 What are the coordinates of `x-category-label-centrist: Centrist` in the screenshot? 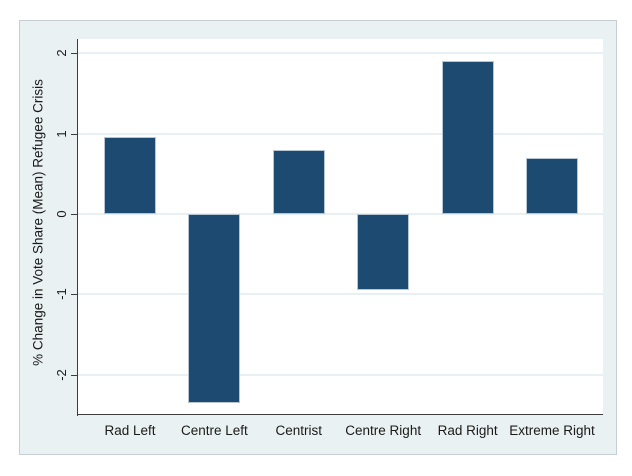 It's located at (299, 430).